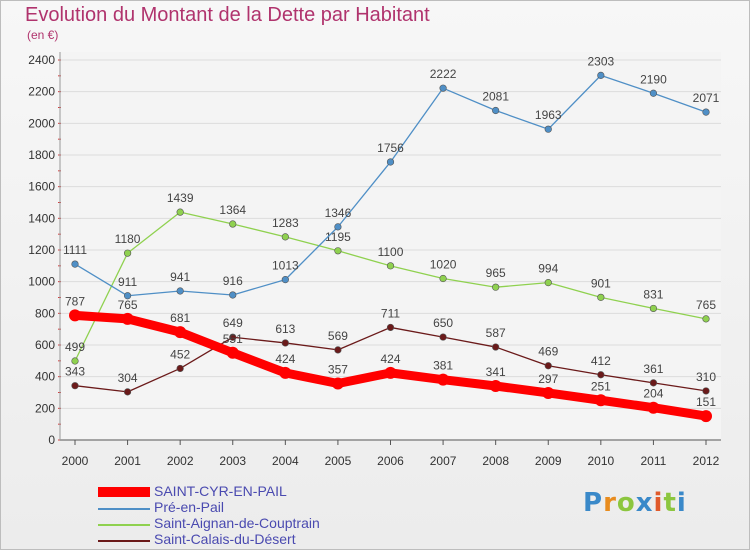  Describe the element at coordinates (496, 372) in the screenshot. I see `data-label: 341` at that location.